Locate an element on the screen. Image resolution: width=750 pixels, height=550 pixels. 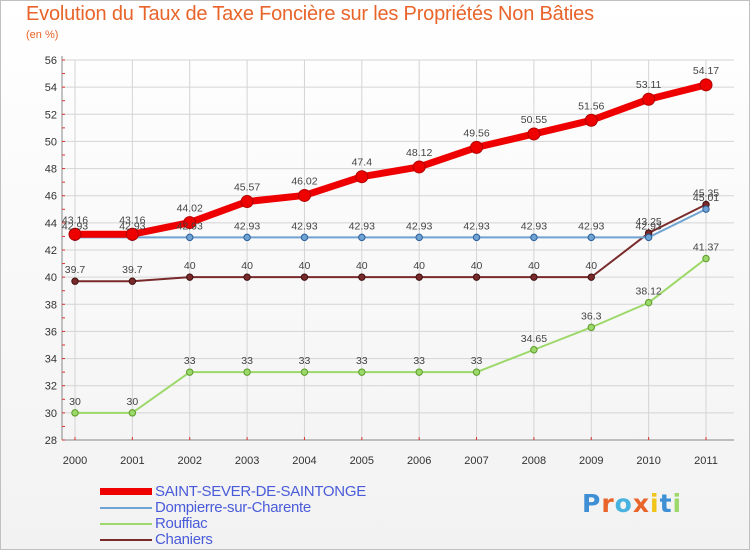
x-tick-label: 2007 is located at coordinates (476, 461).